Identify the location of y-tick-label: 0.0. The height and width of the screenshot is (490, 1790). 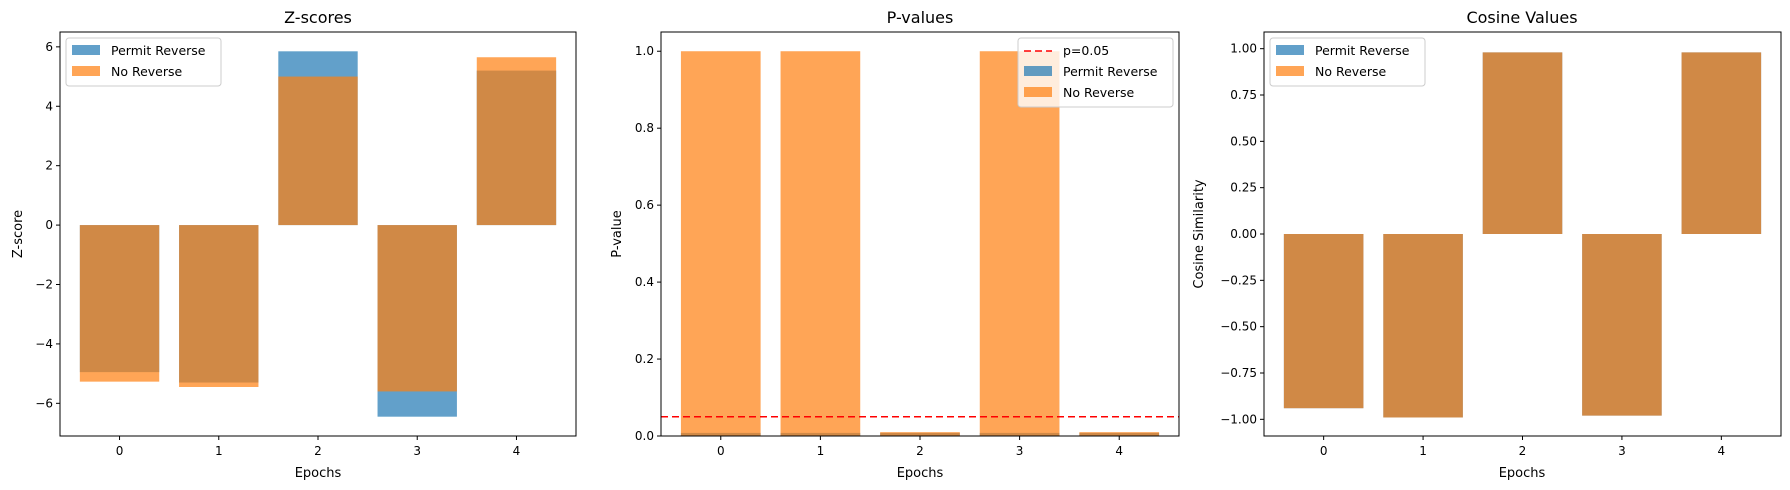
(644, 436).